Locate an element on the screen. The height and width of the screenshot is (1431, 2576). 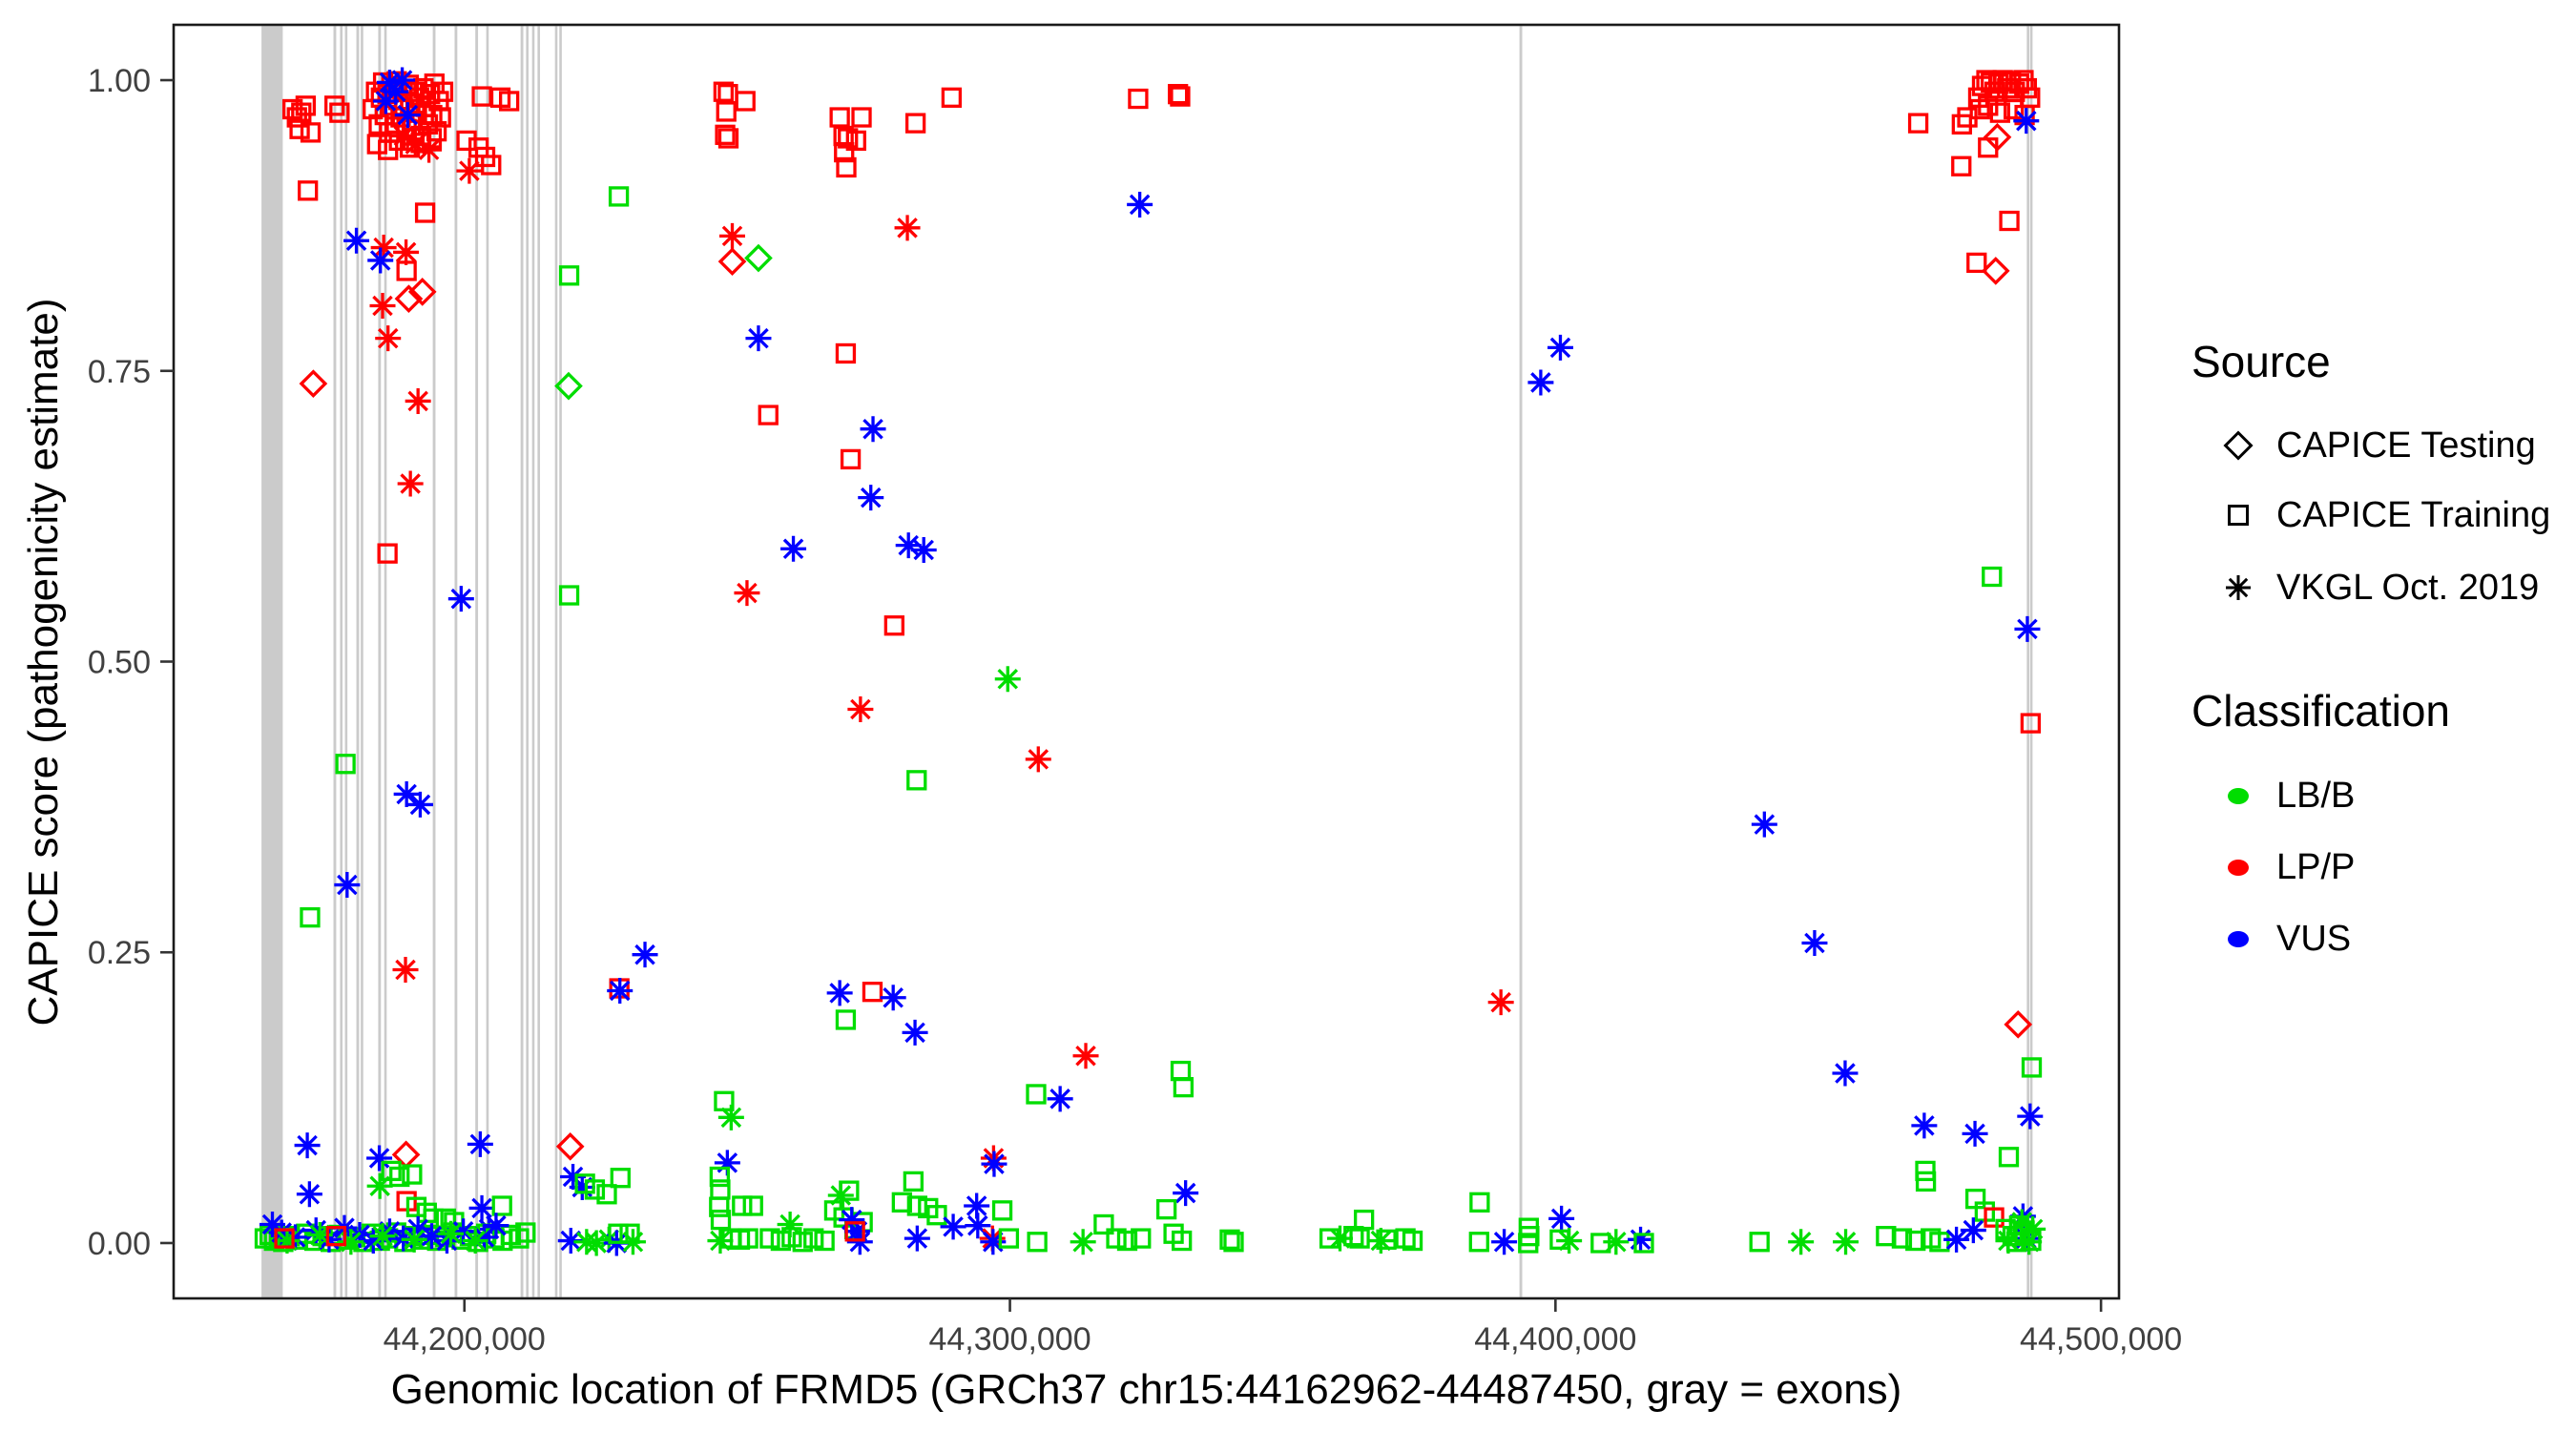
square-icon is located at coordinates (2238, 515).